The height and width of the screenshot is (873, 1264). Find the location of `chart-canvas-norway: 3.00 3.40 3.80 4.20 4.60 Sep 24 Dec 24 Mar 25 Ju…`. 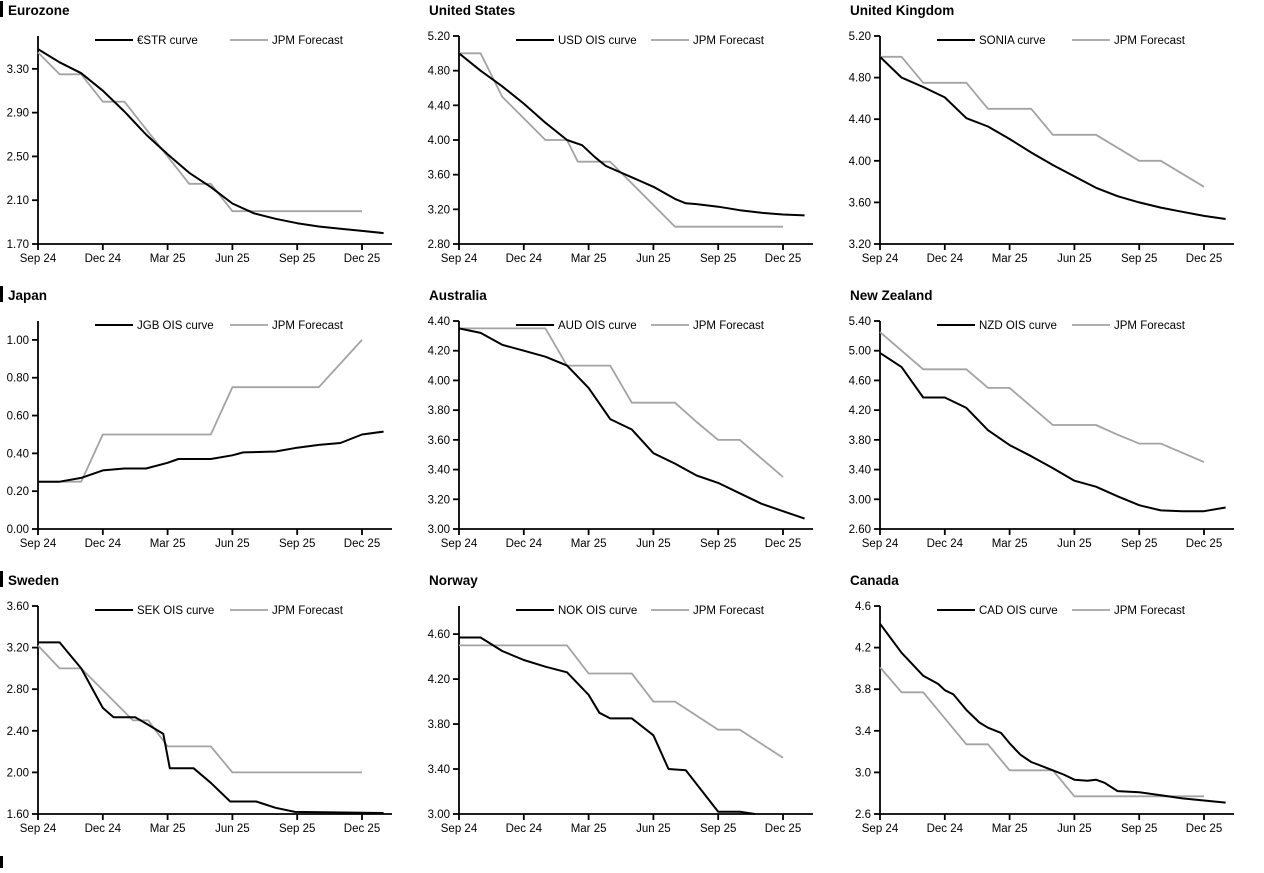

chart-canvas-norway: 3.00 3.40 3.80 4.20 4.60 Sep 24 Dec 24 Mar 25 Ju… is located at coordinates (620, 720).